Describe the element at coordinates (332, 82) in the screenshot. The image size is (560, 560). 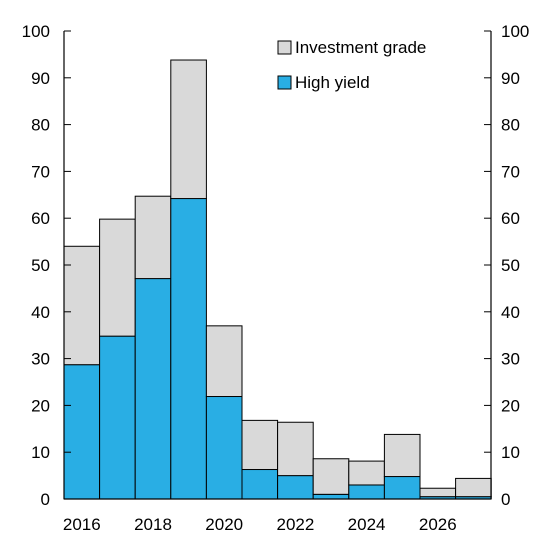
I see `legend-label-high-yield: High yield` at that location.